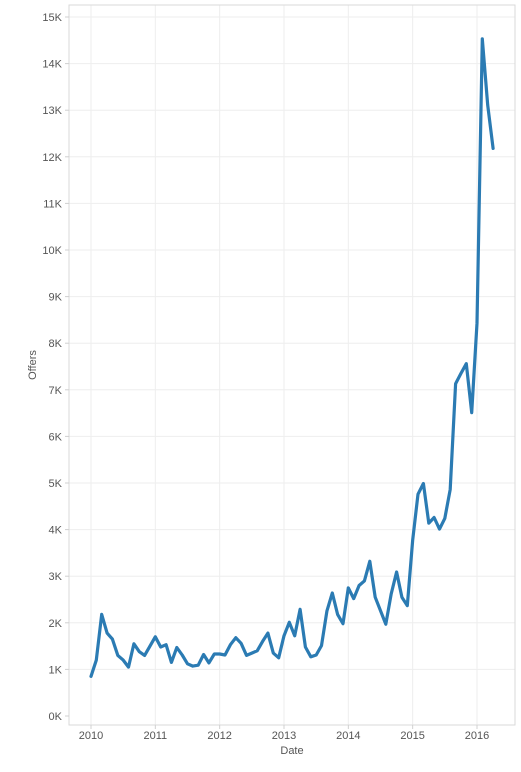  Describe the element at coordinates (91, 736) in the screenshot. I see `x-tick-label: 2010` at that location.